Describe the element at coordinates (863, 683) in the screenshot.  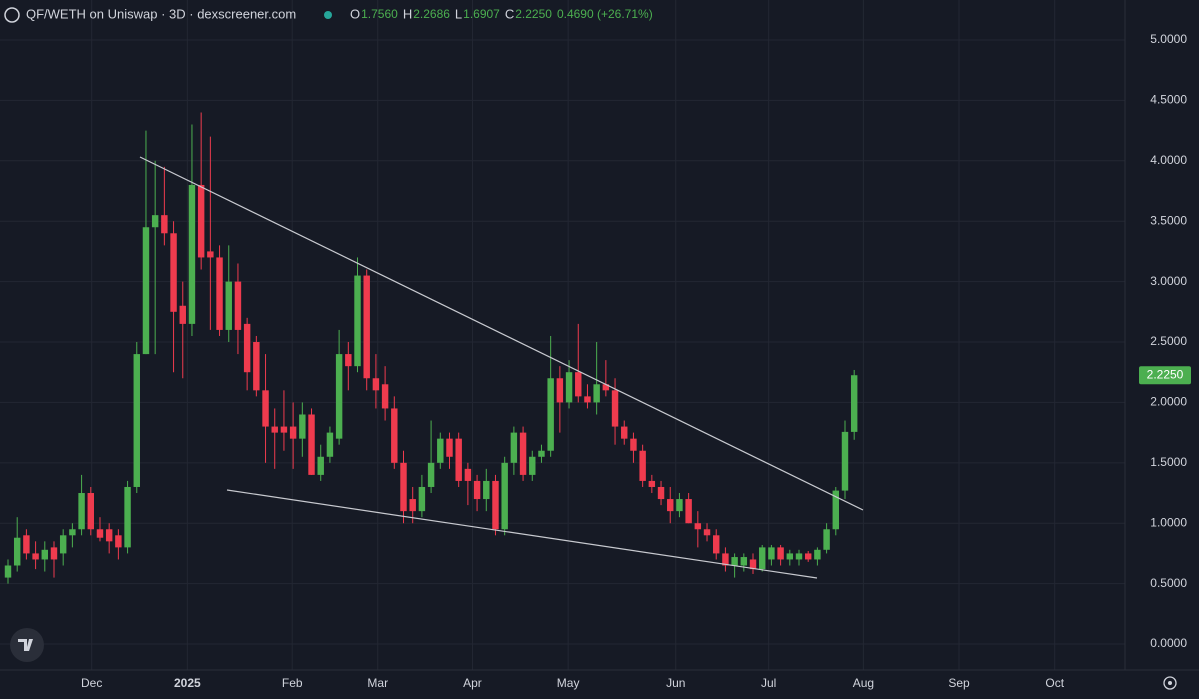
I see `x-tick-label: Aug` at that location.